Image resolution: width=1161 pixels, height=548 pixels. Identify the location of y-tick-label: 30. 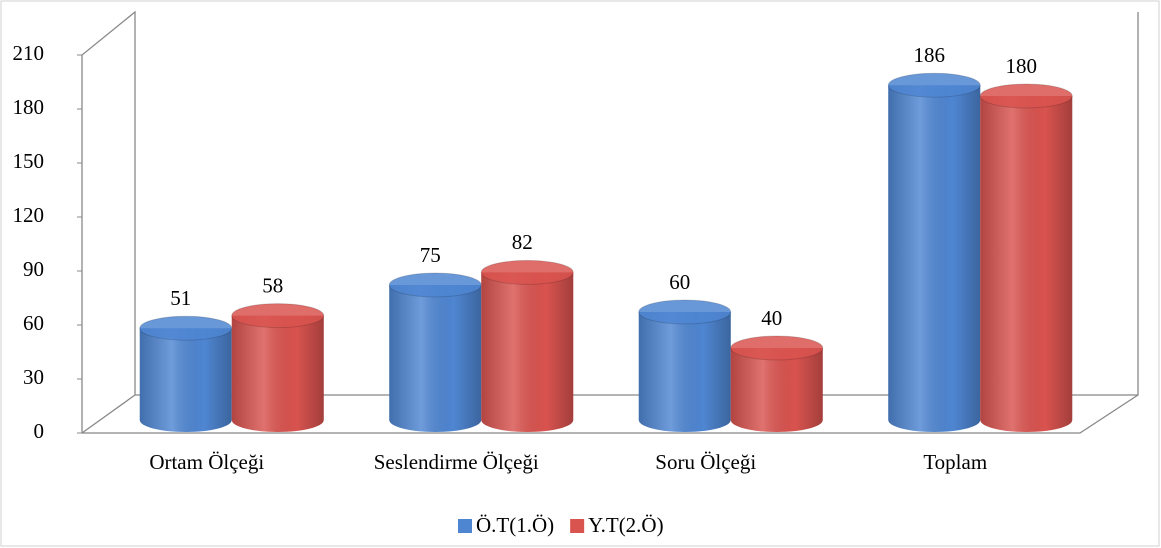
(33, 377).